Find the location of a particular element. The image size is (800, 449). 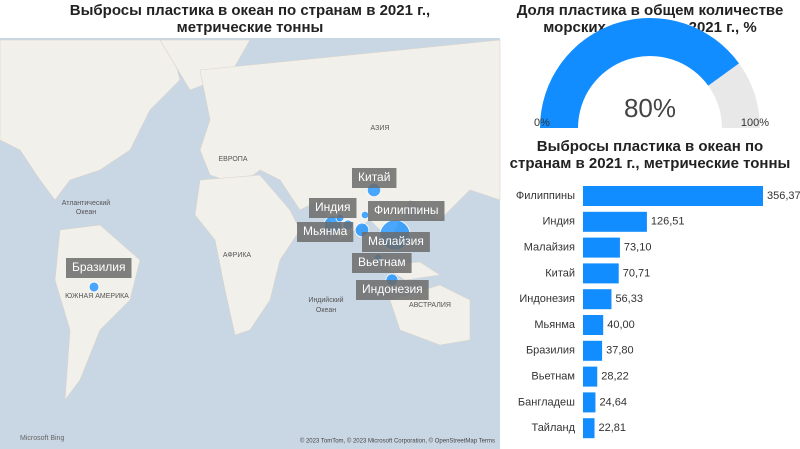

data-label: 24,64 is located at coordinates (613, 402).